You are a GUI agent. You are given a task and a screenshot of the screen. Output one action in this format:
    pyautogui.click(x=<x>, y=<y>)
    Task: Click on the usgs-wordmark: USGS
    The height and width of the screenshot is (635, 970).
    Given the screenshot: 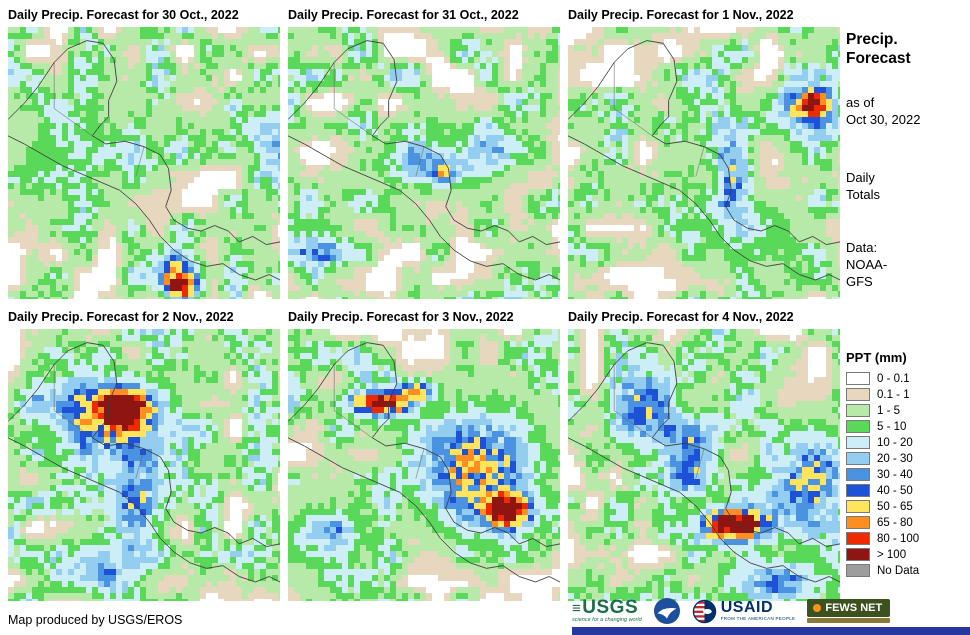 What is the action you would take?
    pyautogui.click(x=610, y=608)
    